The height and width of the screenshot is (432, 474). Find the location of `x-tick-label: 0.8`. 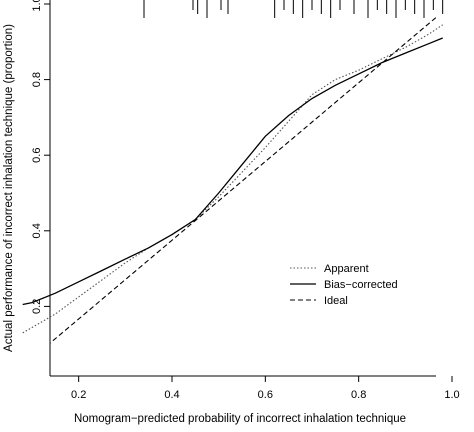

x-tick-label: 0.8 is located at coordinates (358, 395).